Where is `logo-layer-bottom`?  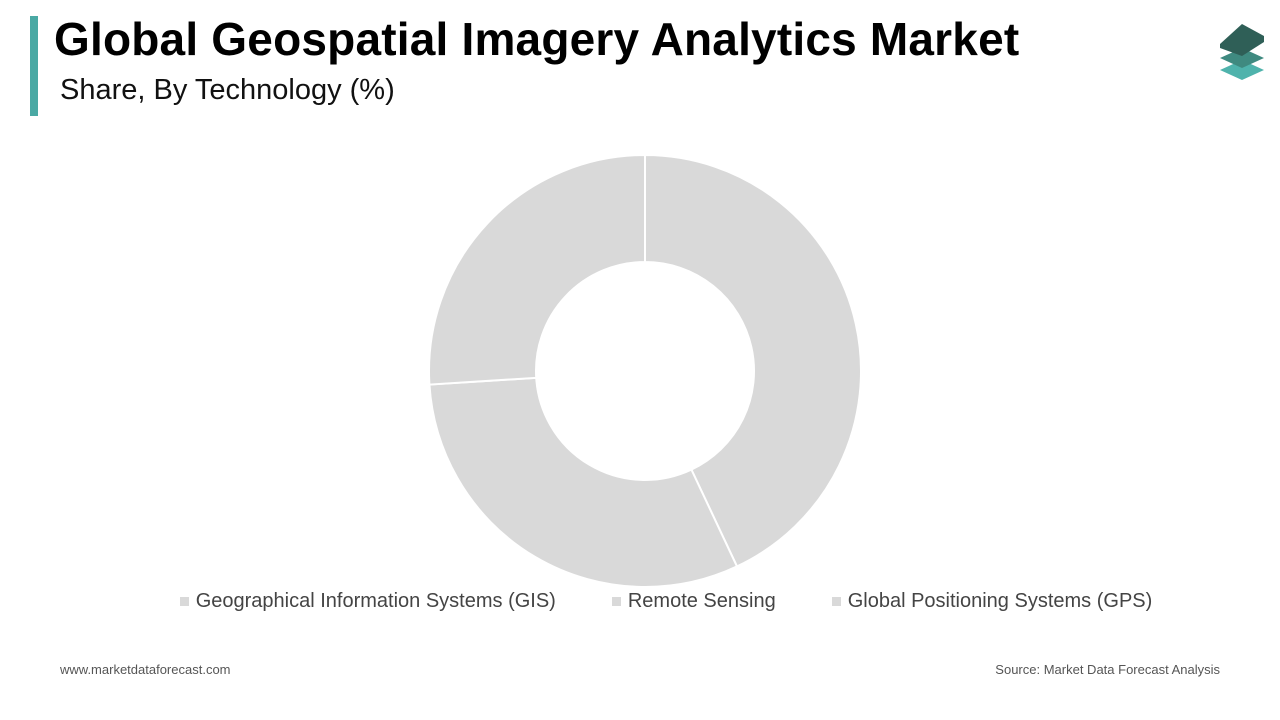
logo-layer-bottom is located at coordinates (1242, 70).